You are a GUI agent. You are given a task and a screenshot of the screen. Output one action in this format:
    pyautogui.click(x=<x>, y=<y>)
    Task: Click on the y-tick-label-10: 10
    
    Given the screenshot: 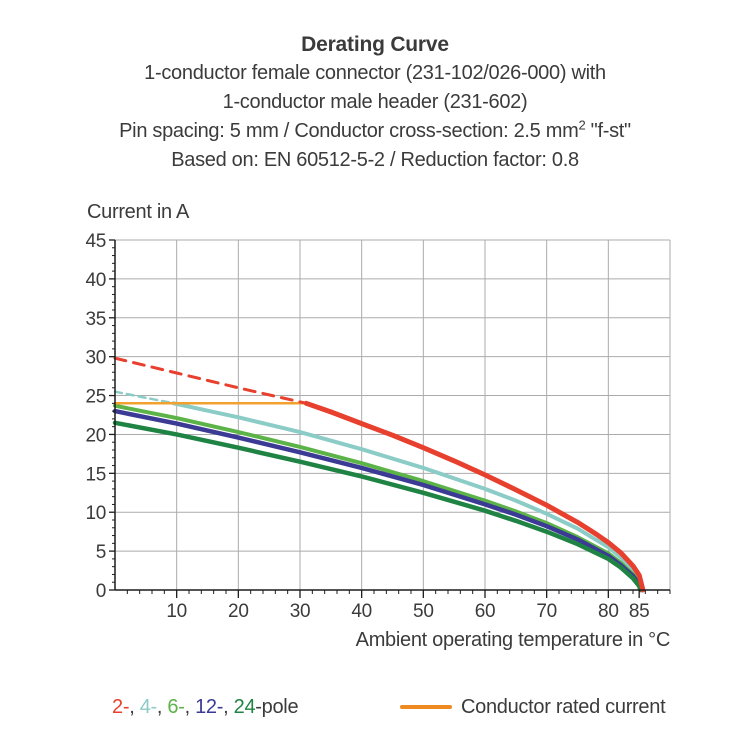 What is the action you would take?
    pyautogui.click(x=95, y=513)
    